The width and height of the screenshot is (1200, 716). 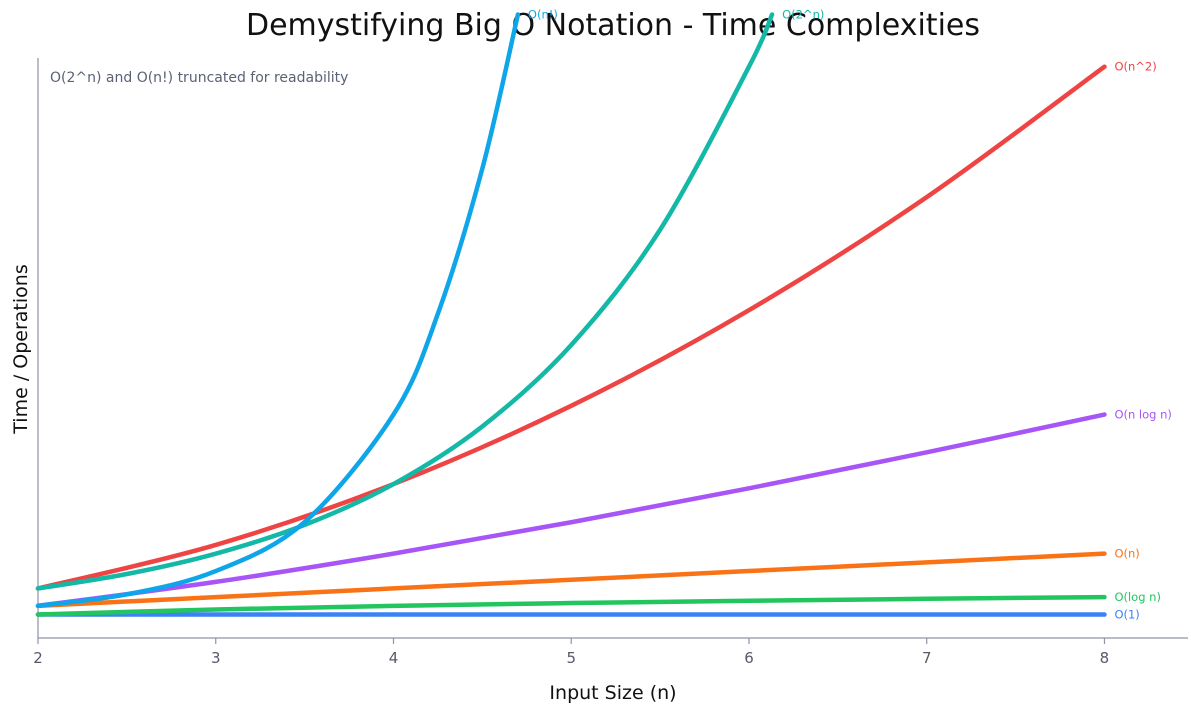 I want to click on x-tick-label: 6, so click(x=749, y=658).